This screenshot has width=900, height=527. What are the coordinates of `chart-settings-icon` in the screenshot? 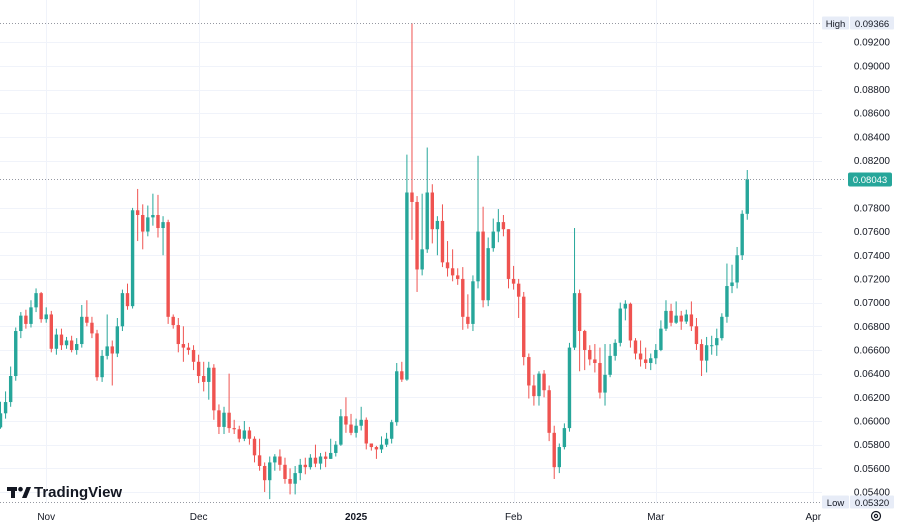 It's located at (876, 516).